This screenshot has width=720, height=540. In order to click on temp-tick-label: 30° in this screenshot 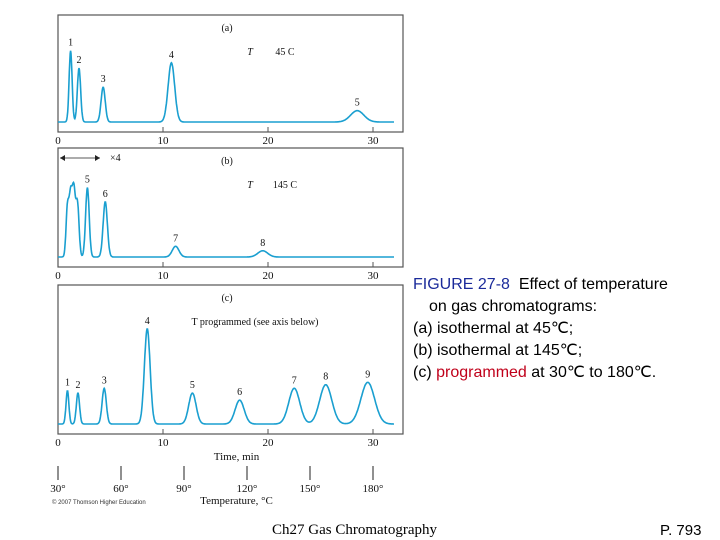, I will do `click(57, 489)`.